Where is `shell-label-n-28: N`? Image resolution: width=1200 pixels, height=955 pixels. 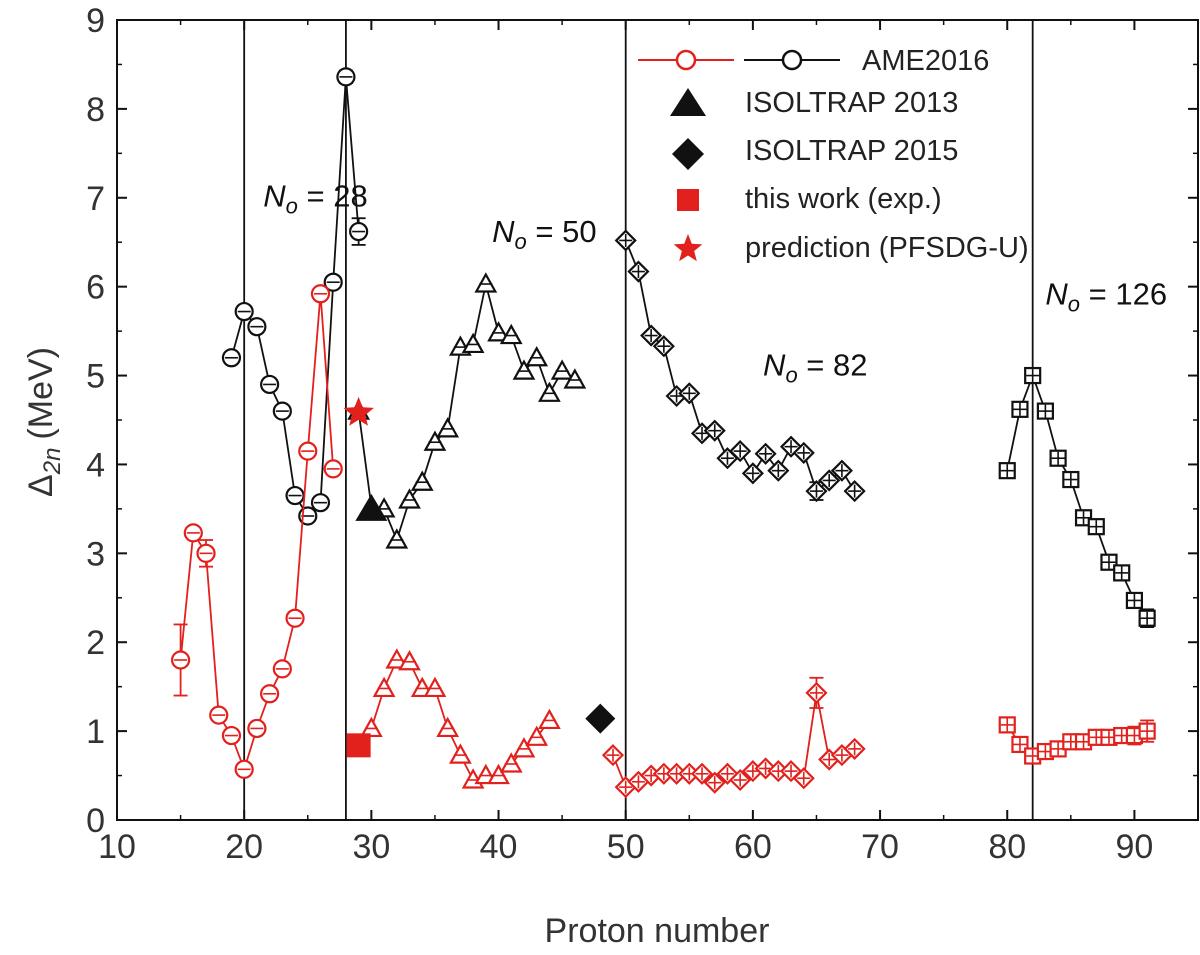 shell-label-n-28: N is located at coordinates (274, 196).